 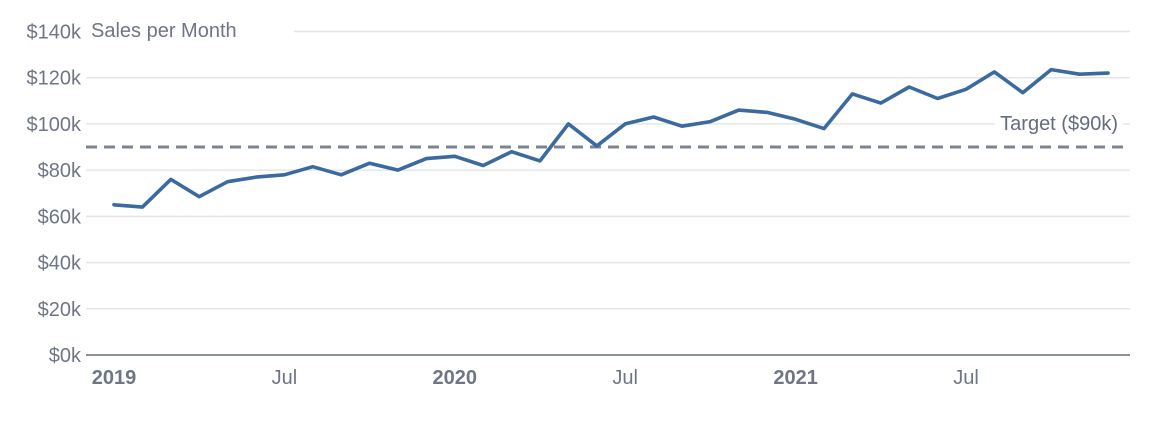 What do you see at coordinates (795, 378) in the screenshot?
I see `x-axis-label: 2021` at bounding box center [795, 378].